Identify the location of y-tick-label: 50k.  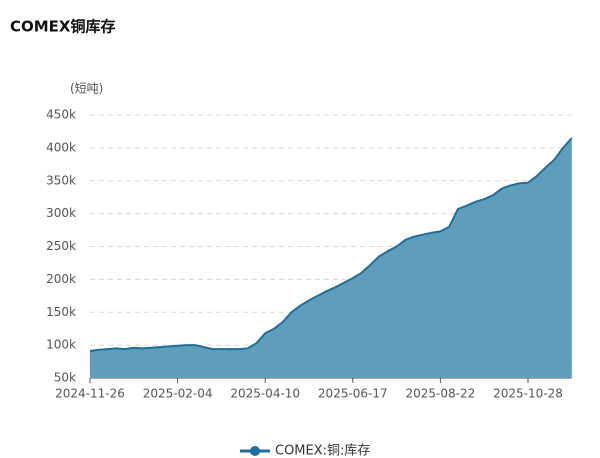
(65, 378).